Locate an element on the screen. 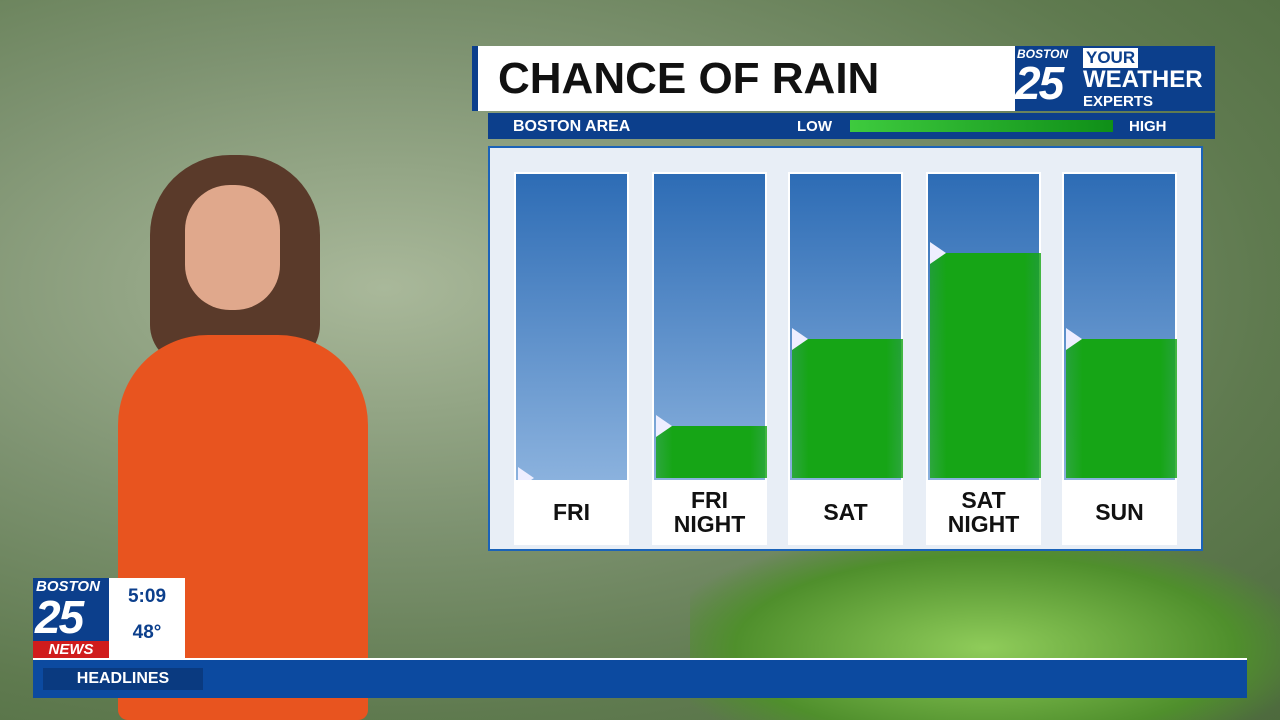 The image size is (1280, 720). temperature: 48° is located at coordinates (147, 632).